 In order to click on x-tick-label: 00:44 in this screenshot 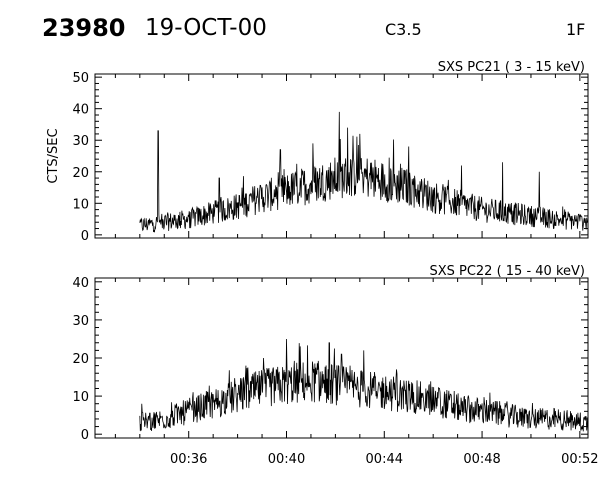, I will do `click(384, 459)`.